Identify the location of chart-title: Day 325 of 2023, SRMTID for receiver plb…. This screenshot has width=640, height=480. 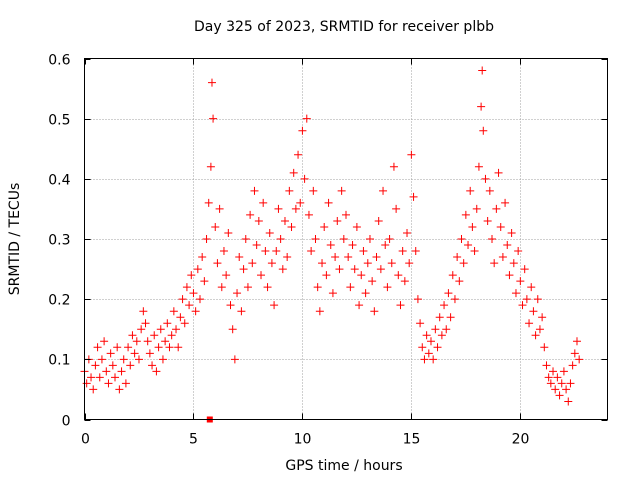
(344, 27).